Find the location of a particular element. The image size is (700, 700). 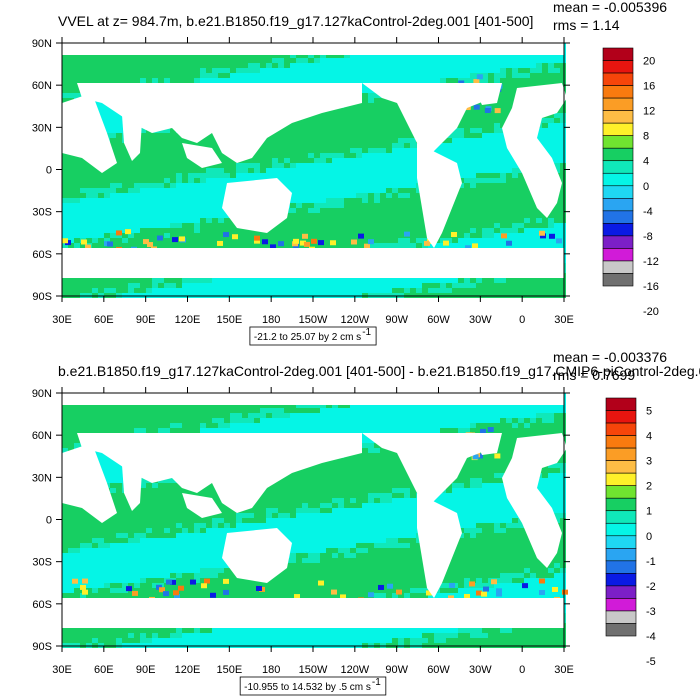

colorbar-label: -16 is located at coordinates (651, 287).